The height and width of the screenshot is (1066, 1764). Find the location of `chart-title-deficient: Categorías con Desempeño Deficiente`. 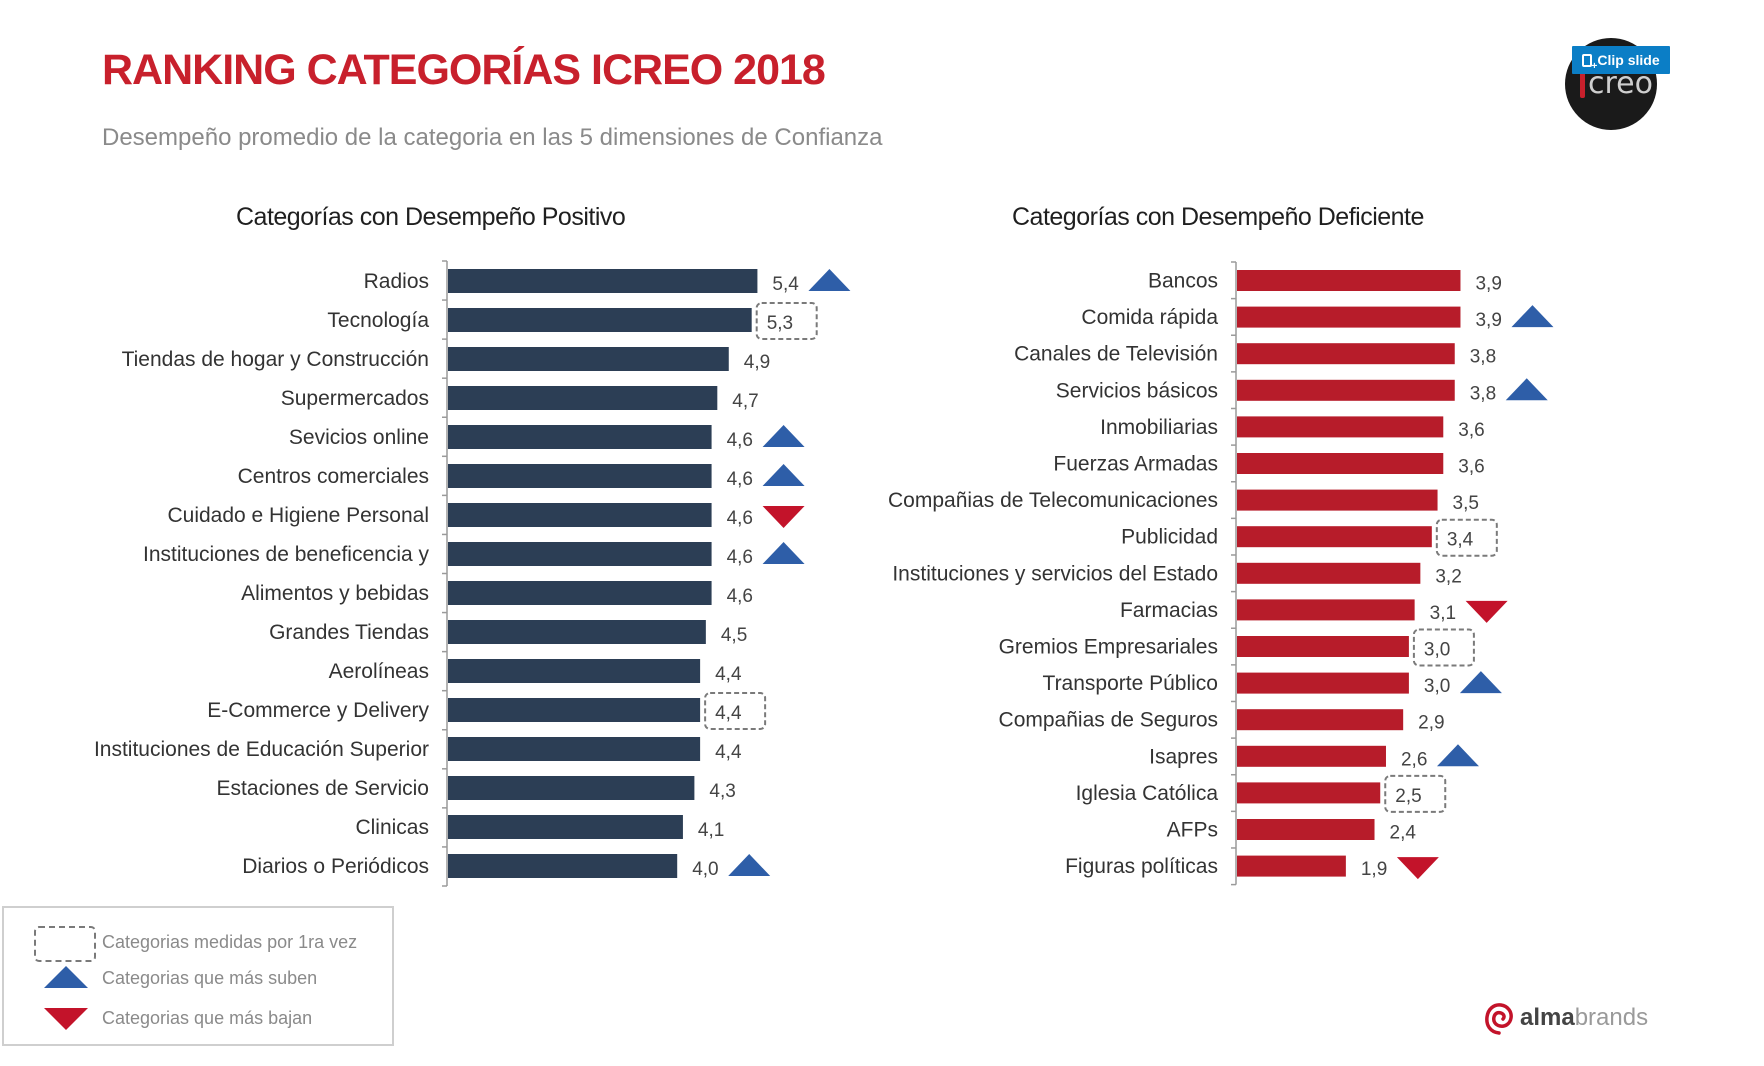

chart-title-deficient: Categorías con Desempeño Deficiente is located at coordinates (1218, 217).